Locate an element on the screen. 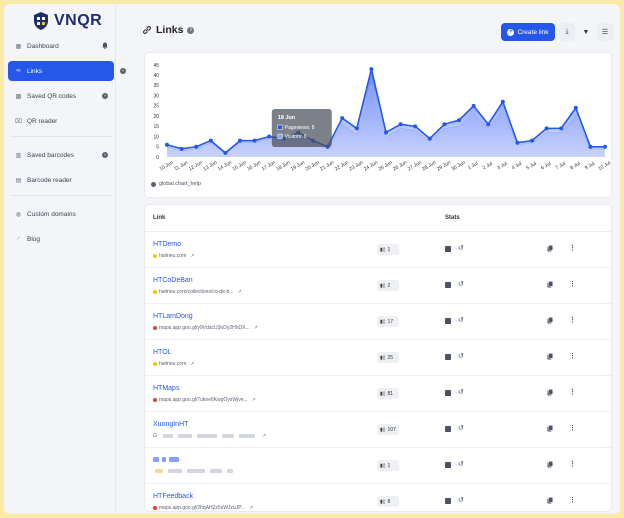  link-name: HTCoDeBan is located at coordinates (173, 280).